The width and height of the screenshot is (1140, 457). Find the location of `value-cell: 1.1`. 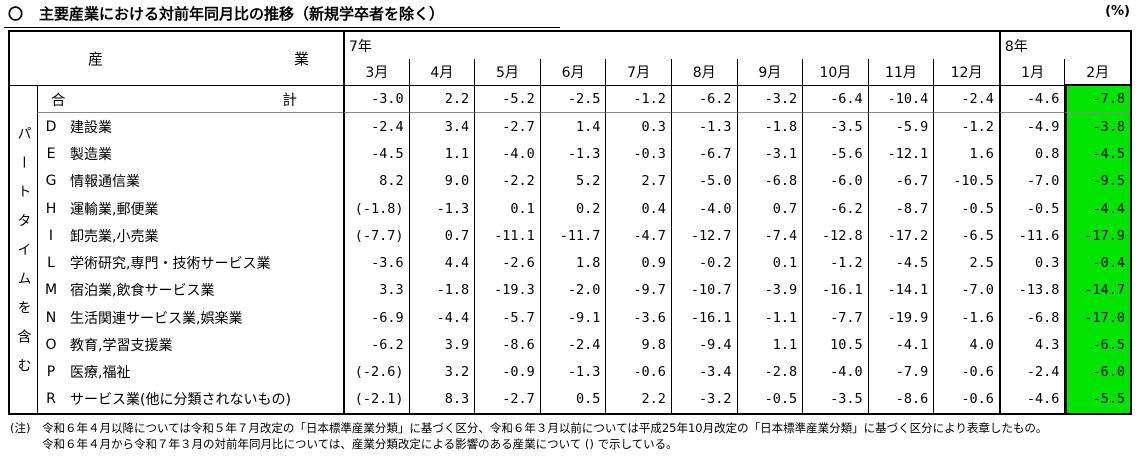

value-cell: 1.1 is located at coordinates (769, 345).